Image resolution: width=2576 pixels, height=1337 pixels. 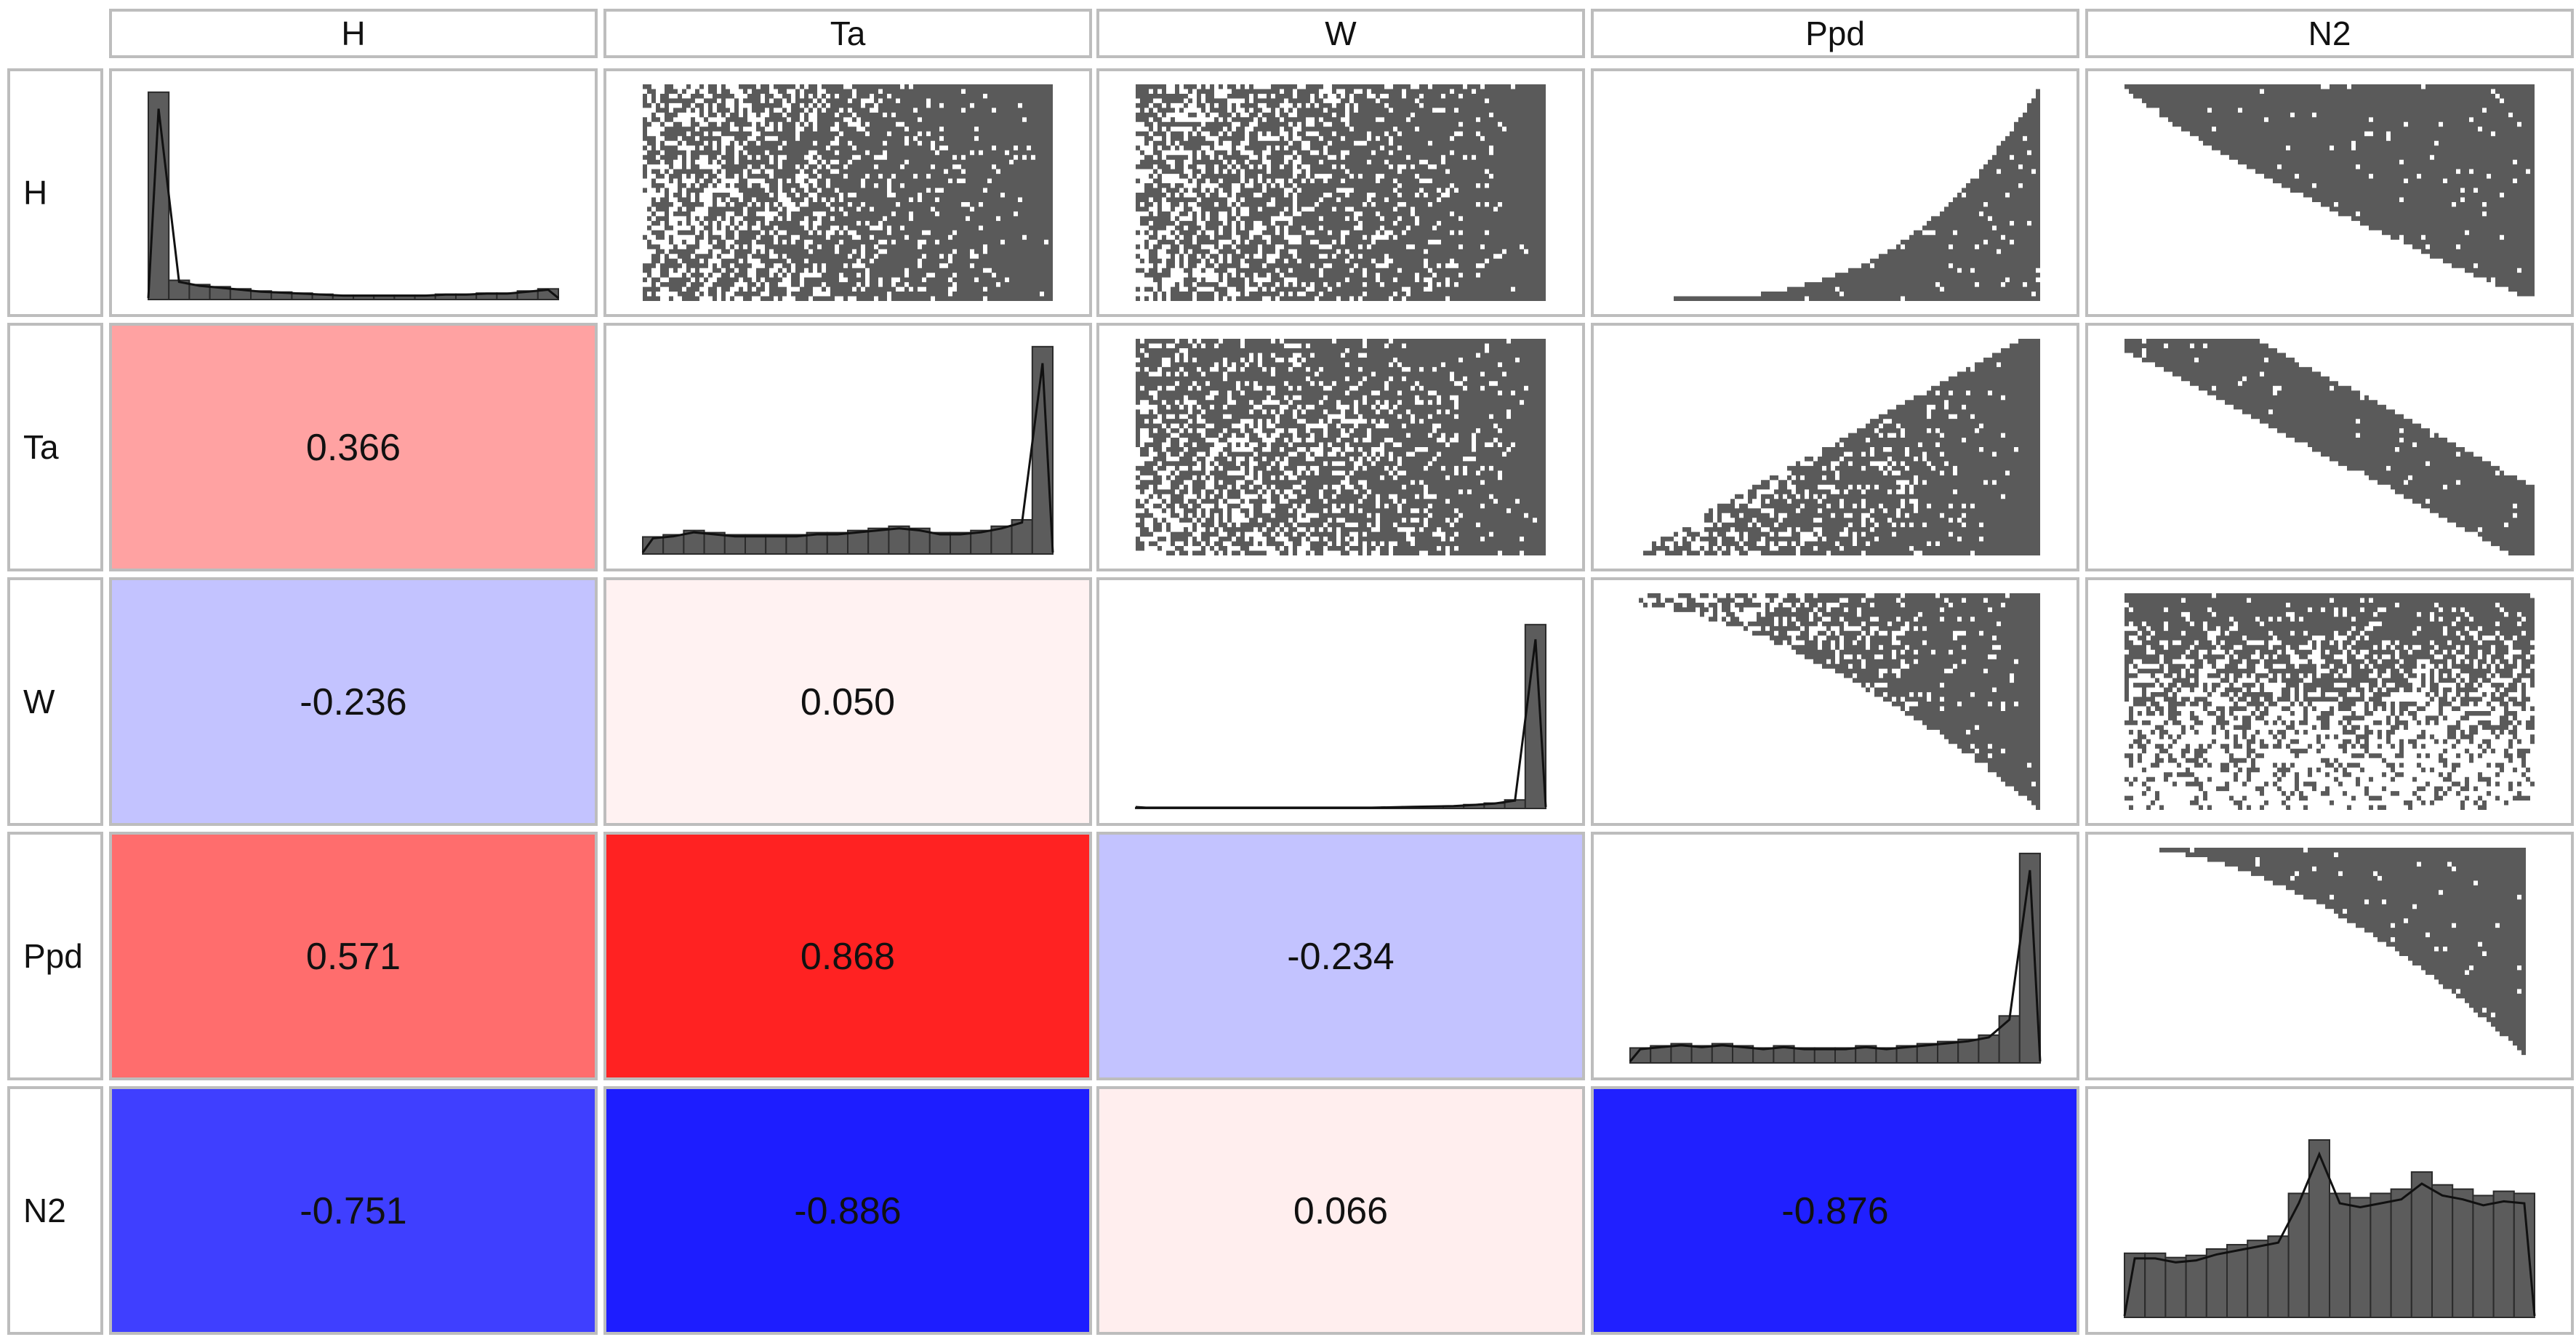 I want to click on cell-w-ppd, so click(x=1835, y=702).